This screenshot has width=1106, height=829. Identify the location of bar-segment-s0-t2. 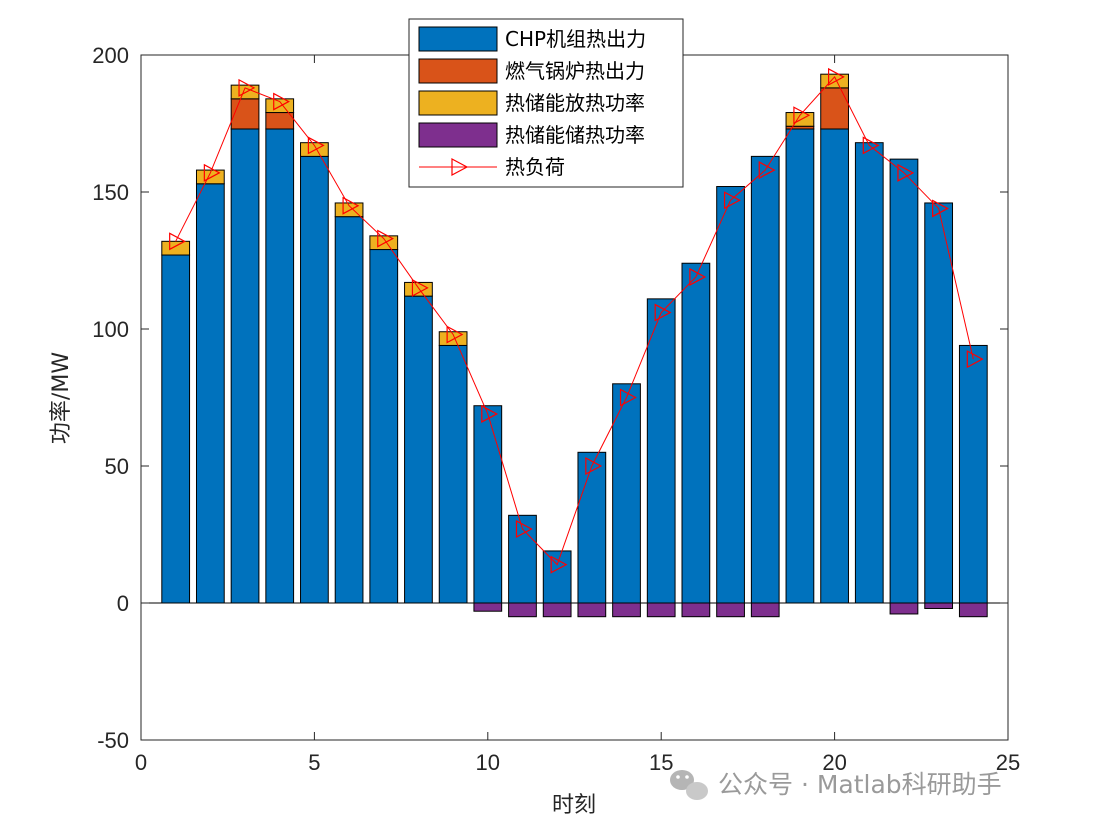
(210, 393).